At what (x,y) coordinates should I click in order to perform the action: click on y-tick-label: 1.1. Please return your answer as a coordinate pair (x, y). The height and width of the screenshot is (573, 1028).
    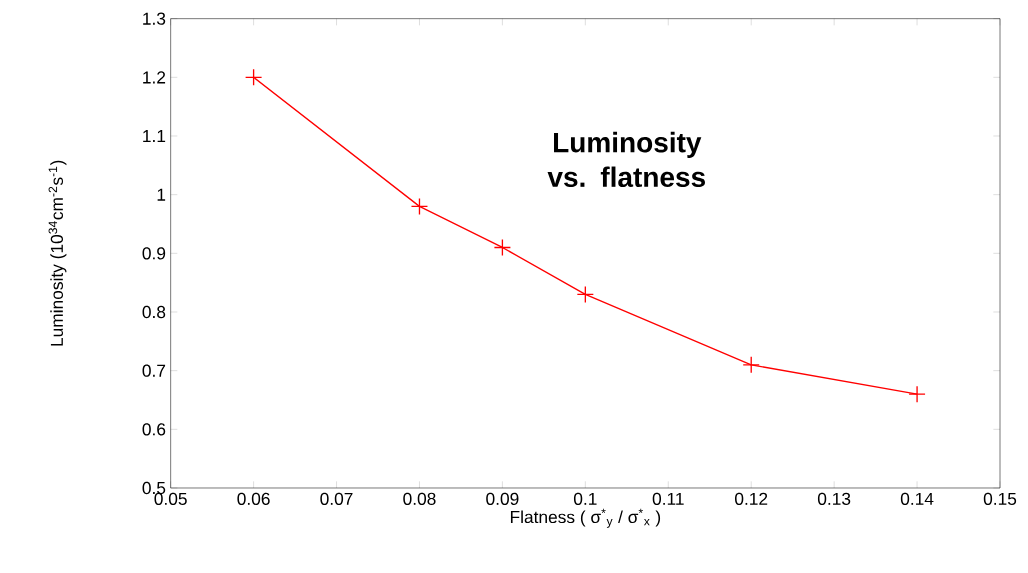
    Looking at the image, I should click on (154, 135).